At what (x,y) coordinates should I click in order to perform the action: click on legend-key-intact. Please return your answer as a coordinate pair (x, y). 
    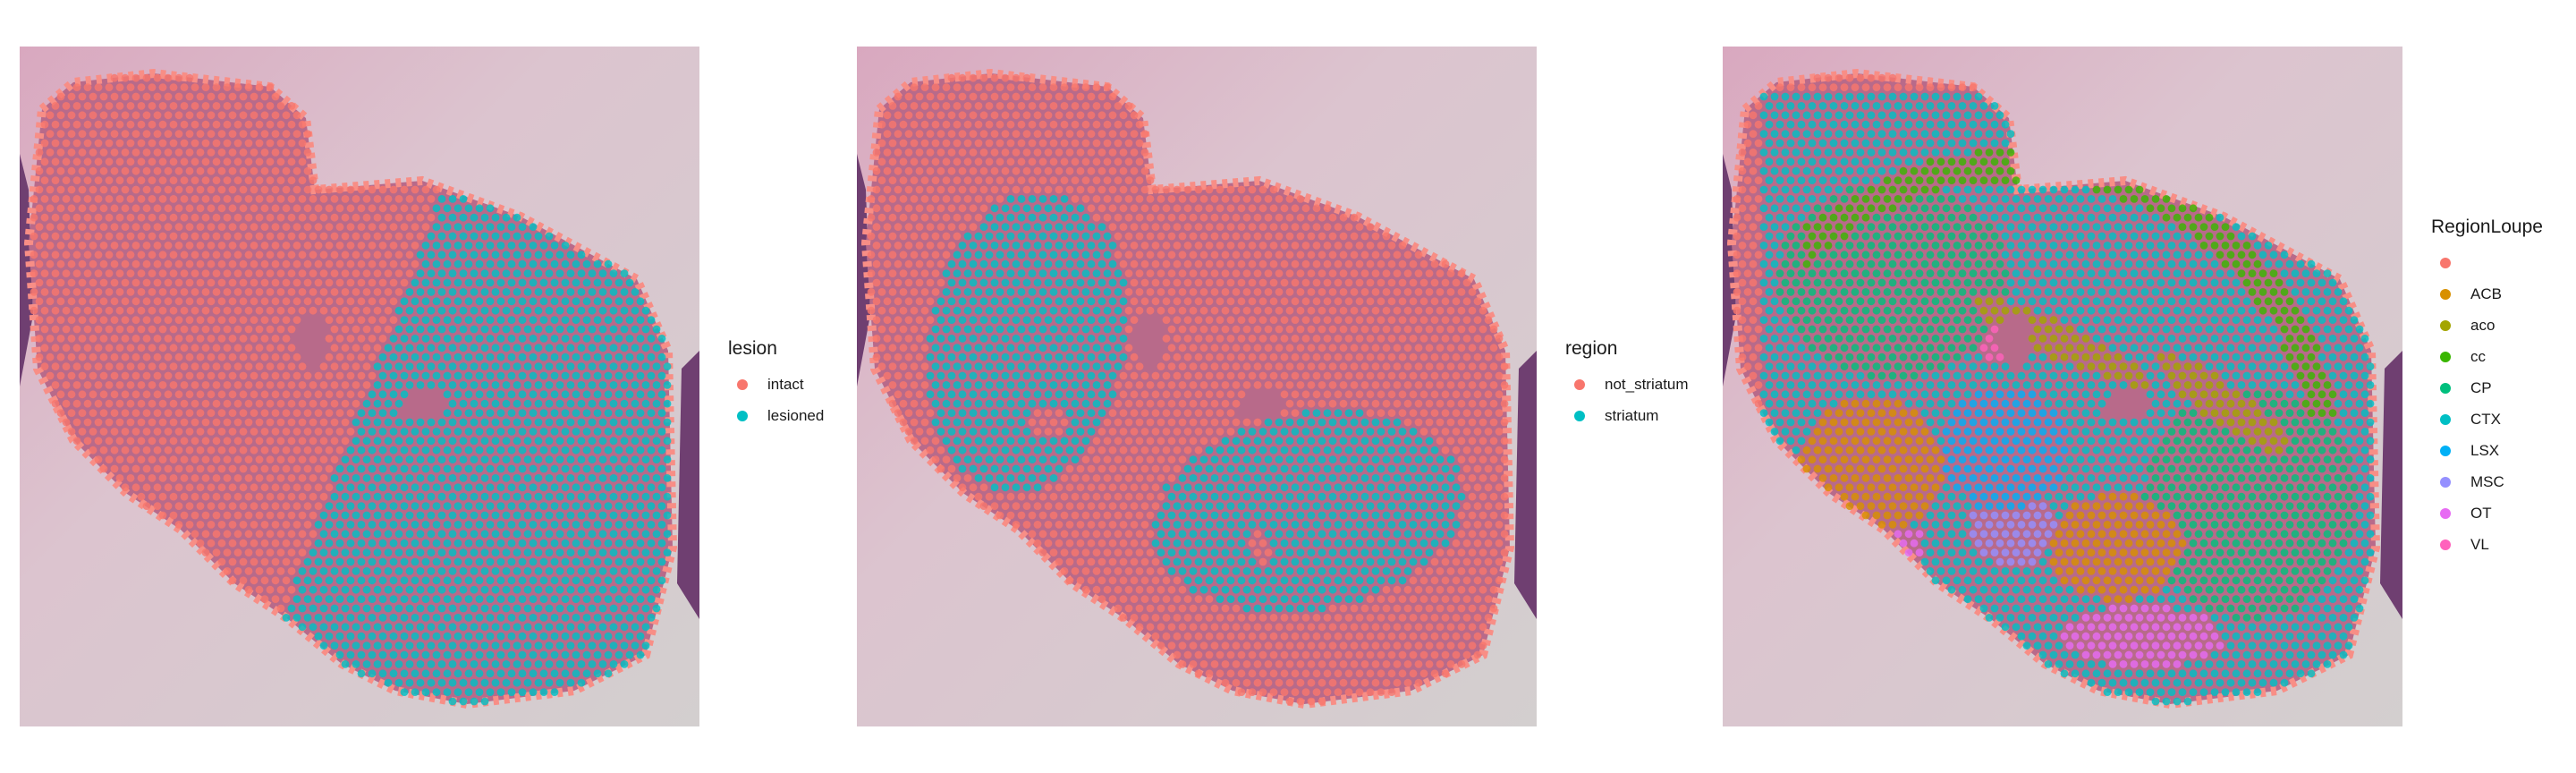
    Looking at the image, I should click on (742, 384).